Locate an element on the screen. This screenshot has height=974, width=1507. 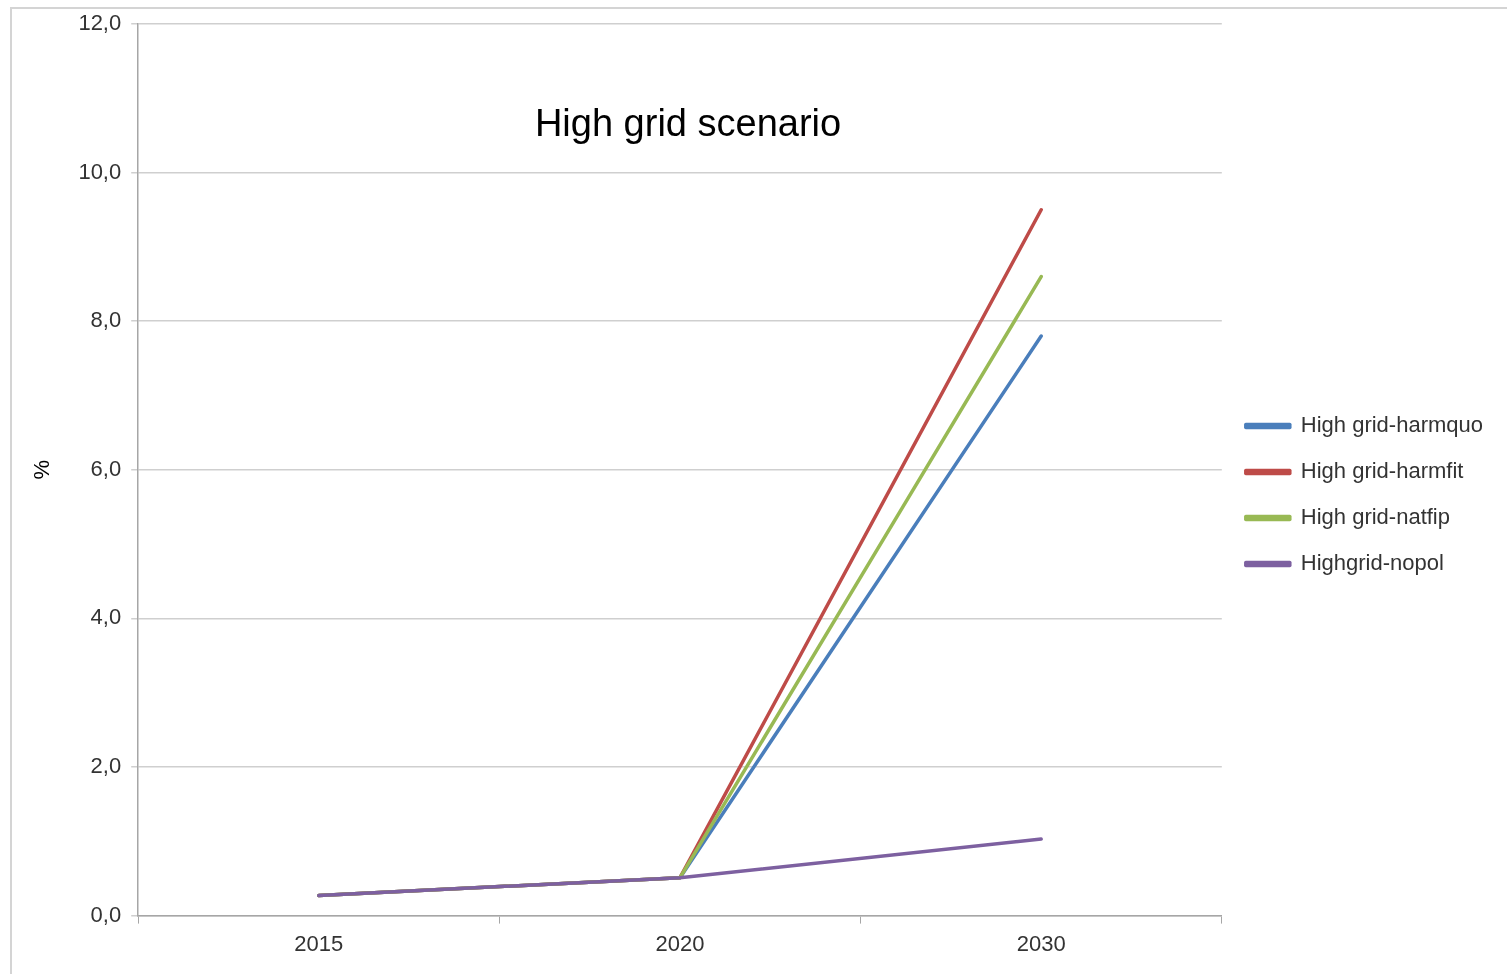
x-tick-label: 2015 is located at coordinates (319, 943).